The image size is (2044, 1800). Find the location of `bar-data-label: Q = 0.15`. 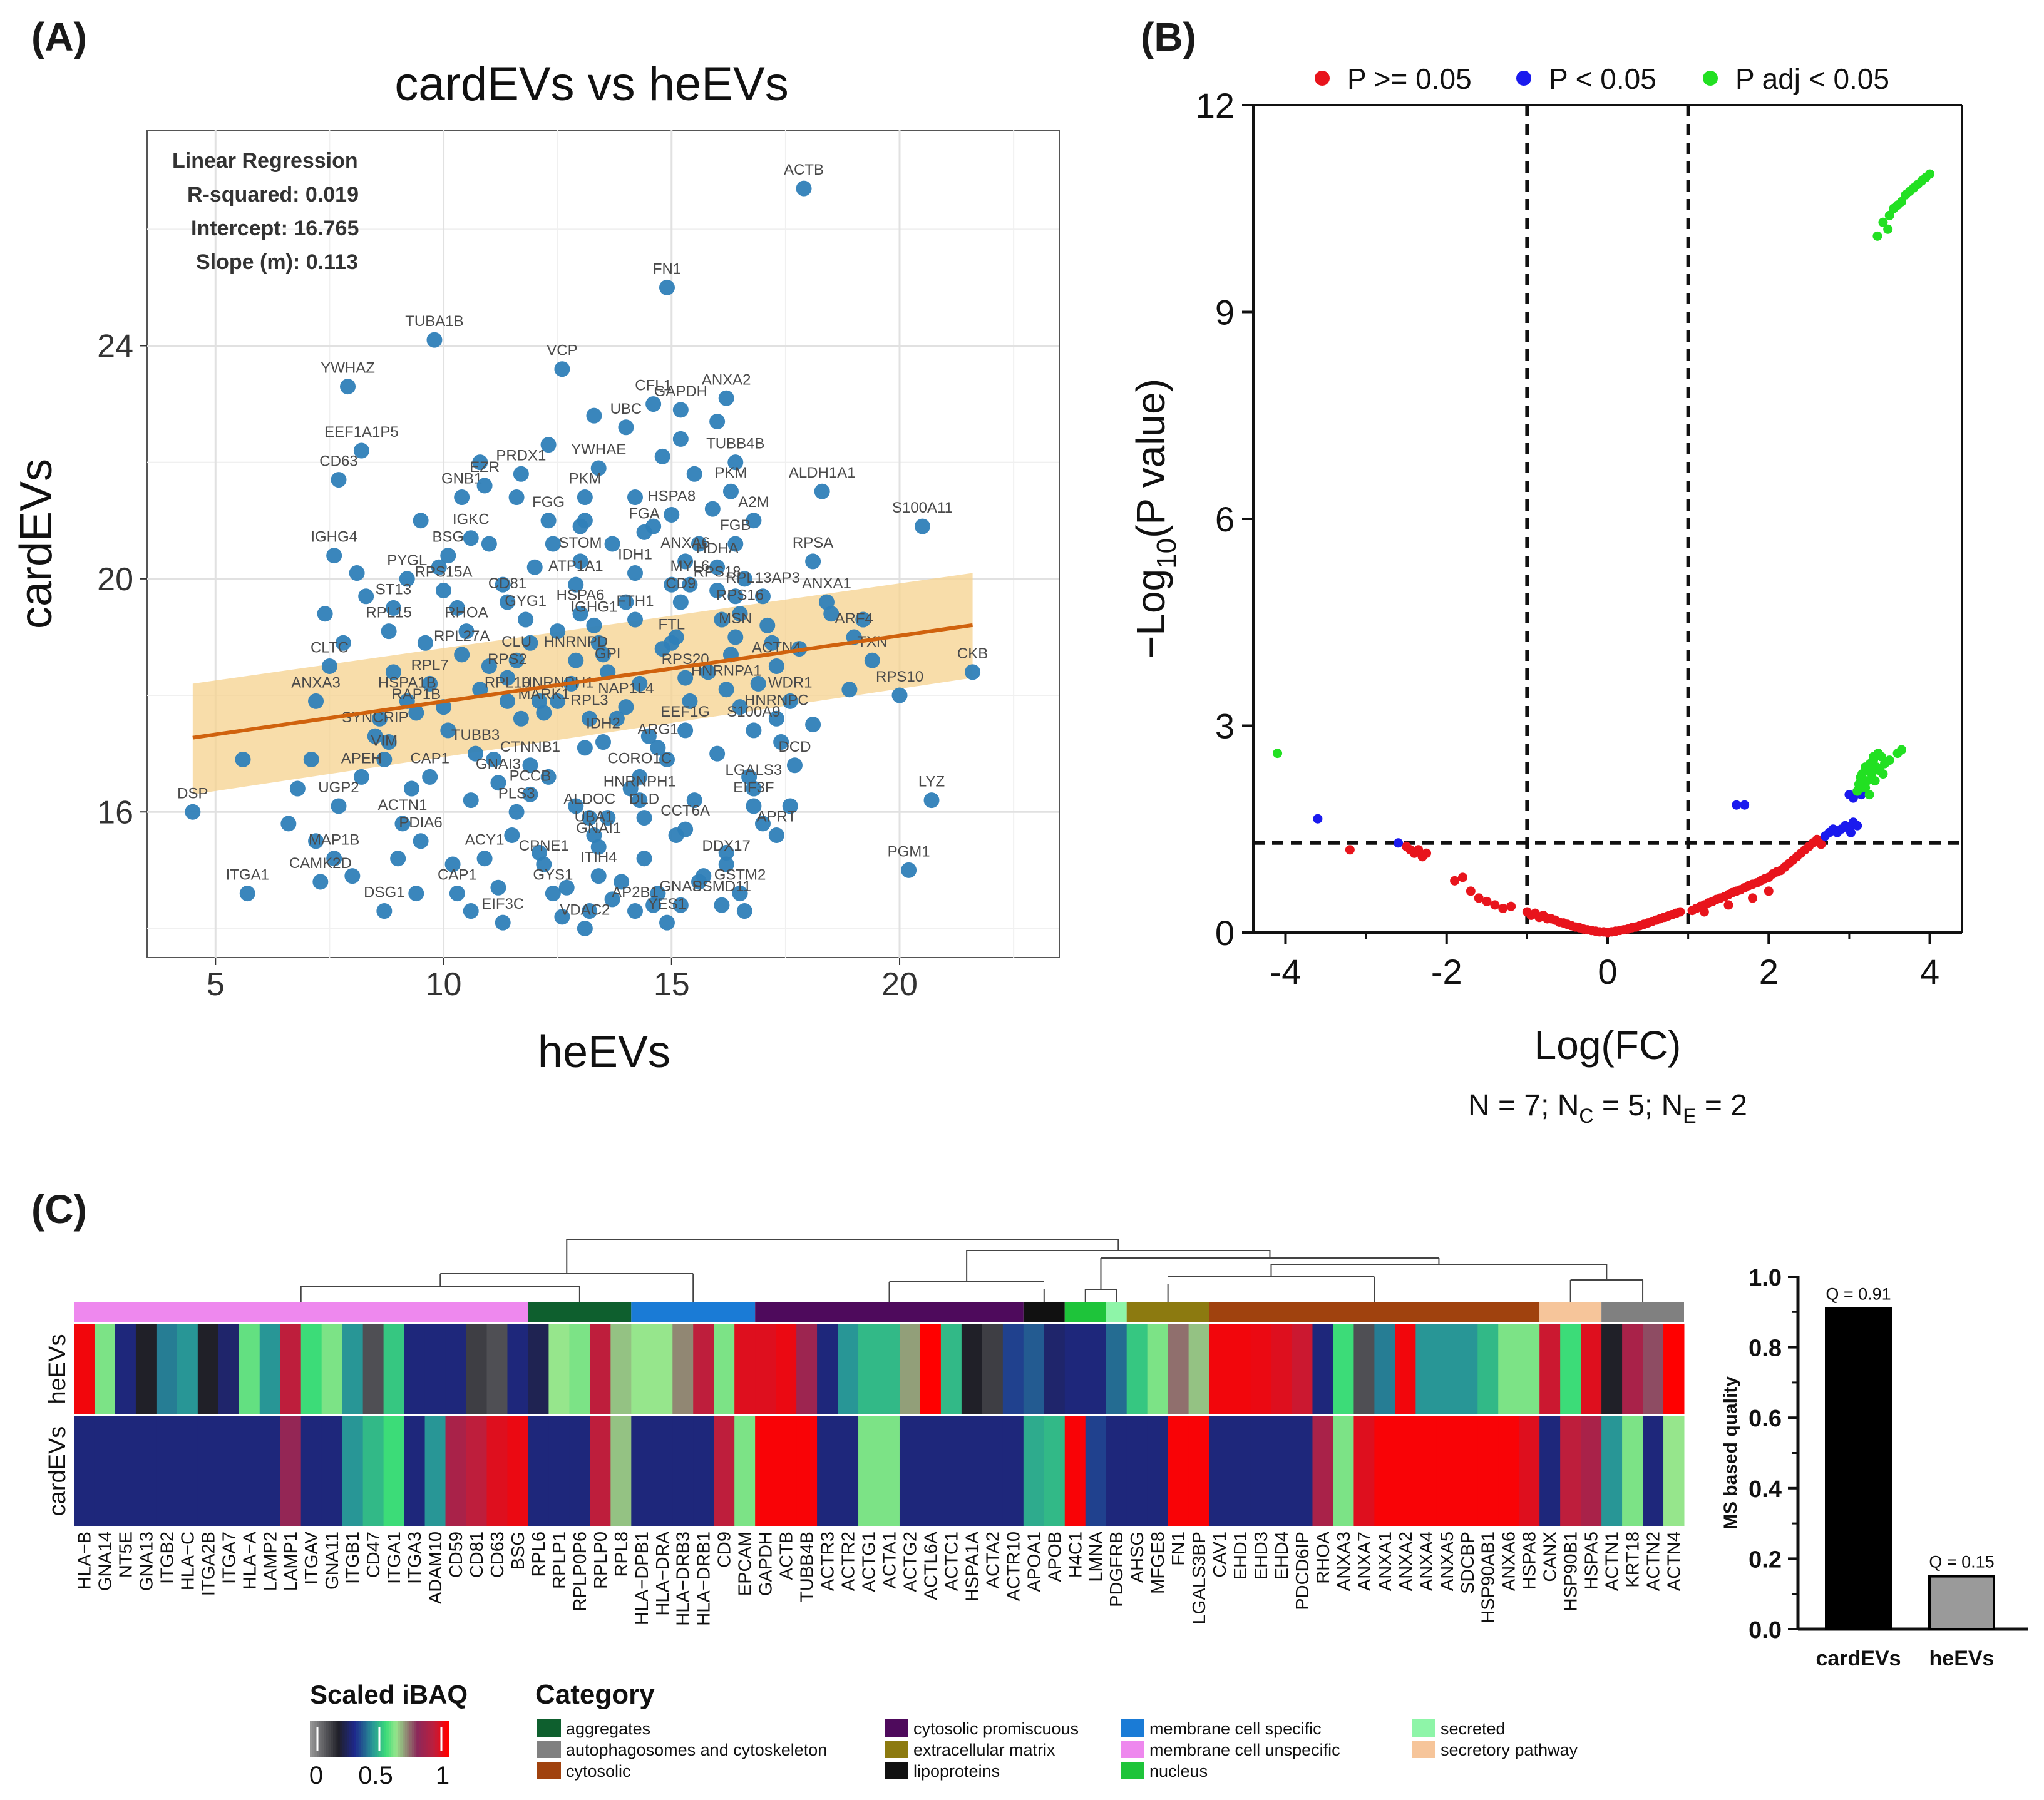

bar-data-label: Q = 0.15 is located at coordinates (1961, 1562).